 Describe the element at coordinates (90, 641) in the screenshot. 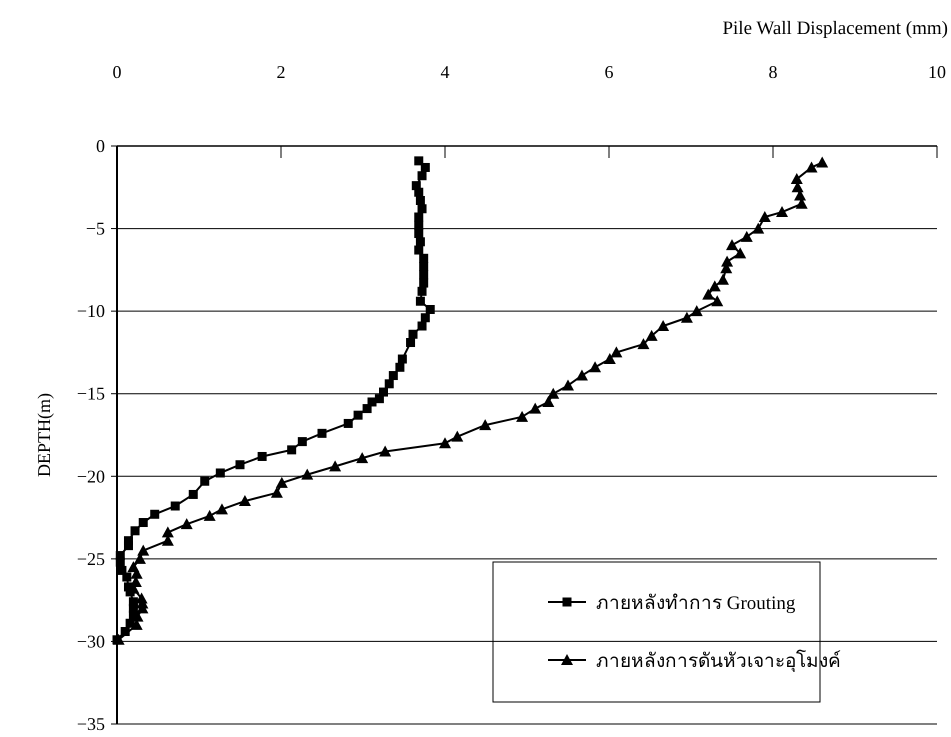

I see `y-tick-label: −30` at that location.